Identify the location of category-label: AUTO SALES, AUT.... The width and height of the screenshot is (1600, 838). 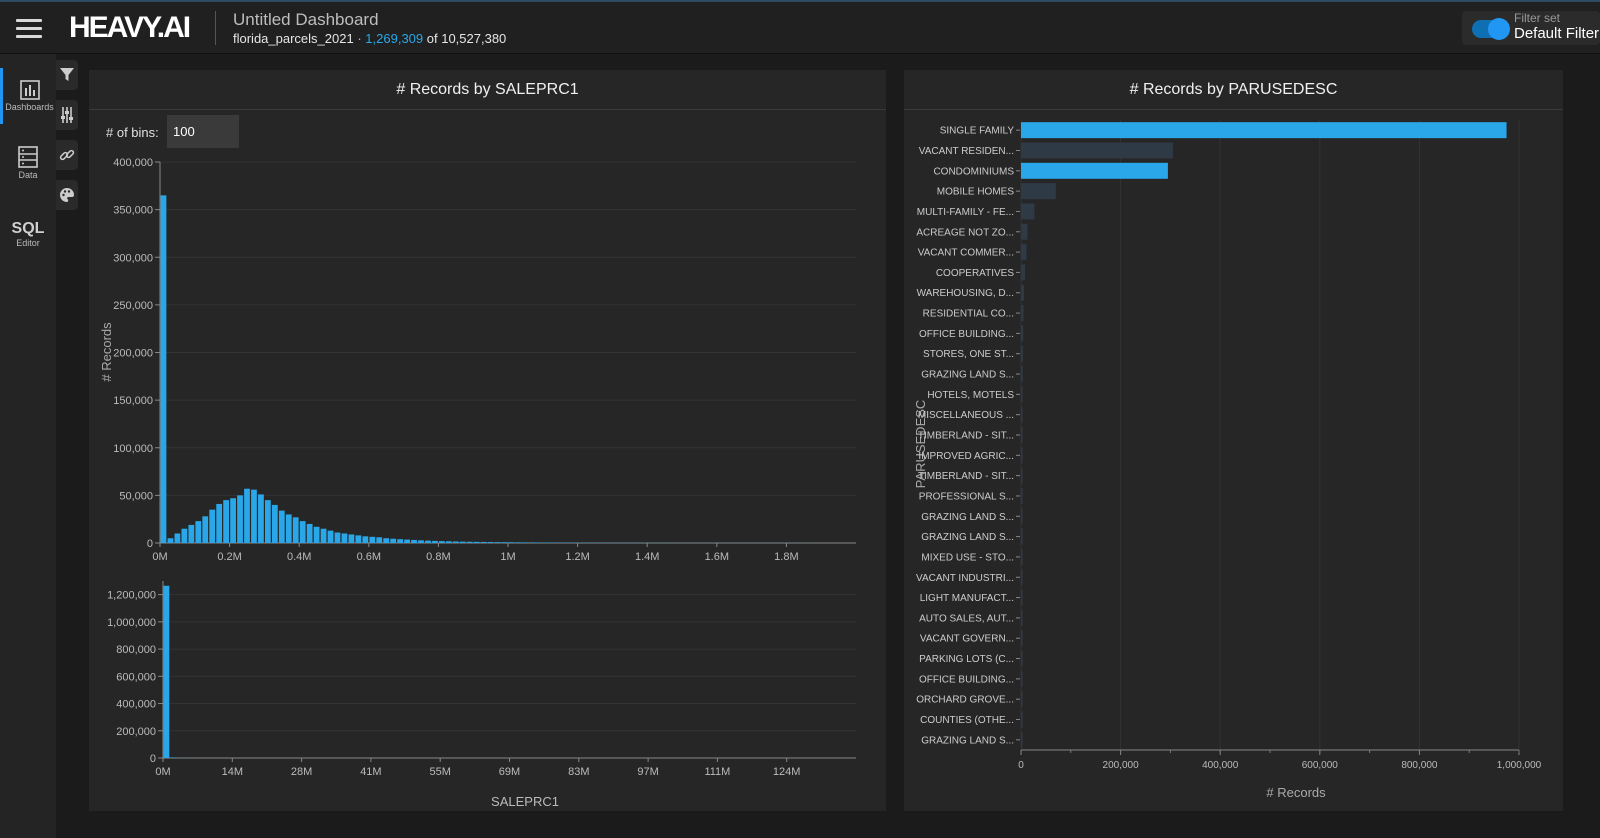
(966, 618).